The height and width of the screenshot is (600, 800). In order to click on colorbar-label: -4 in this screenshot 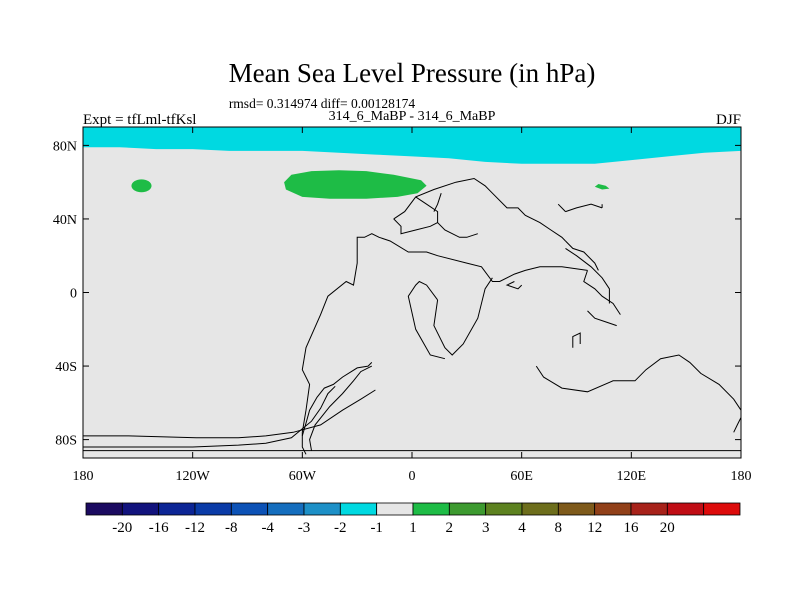, I will do `click(267, 528)`.